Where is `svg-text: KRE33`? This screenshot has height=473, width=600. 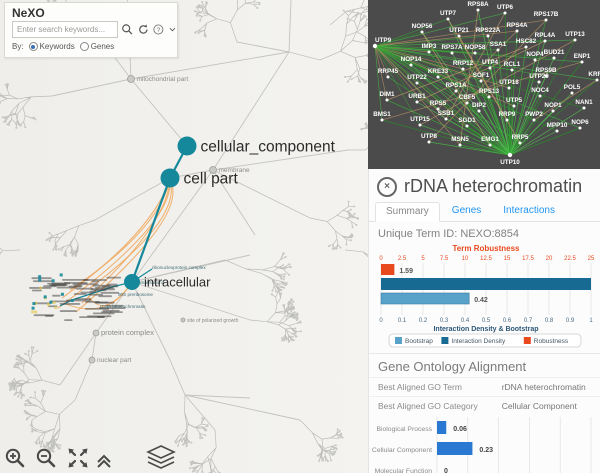
svg-text: KRE33 is located at coordinates (438, 71).